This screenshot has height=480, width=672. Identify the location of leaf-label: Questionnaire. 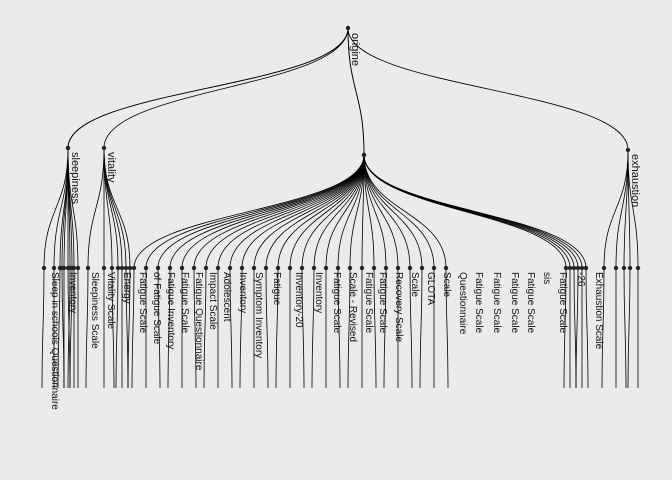
(462, 303).